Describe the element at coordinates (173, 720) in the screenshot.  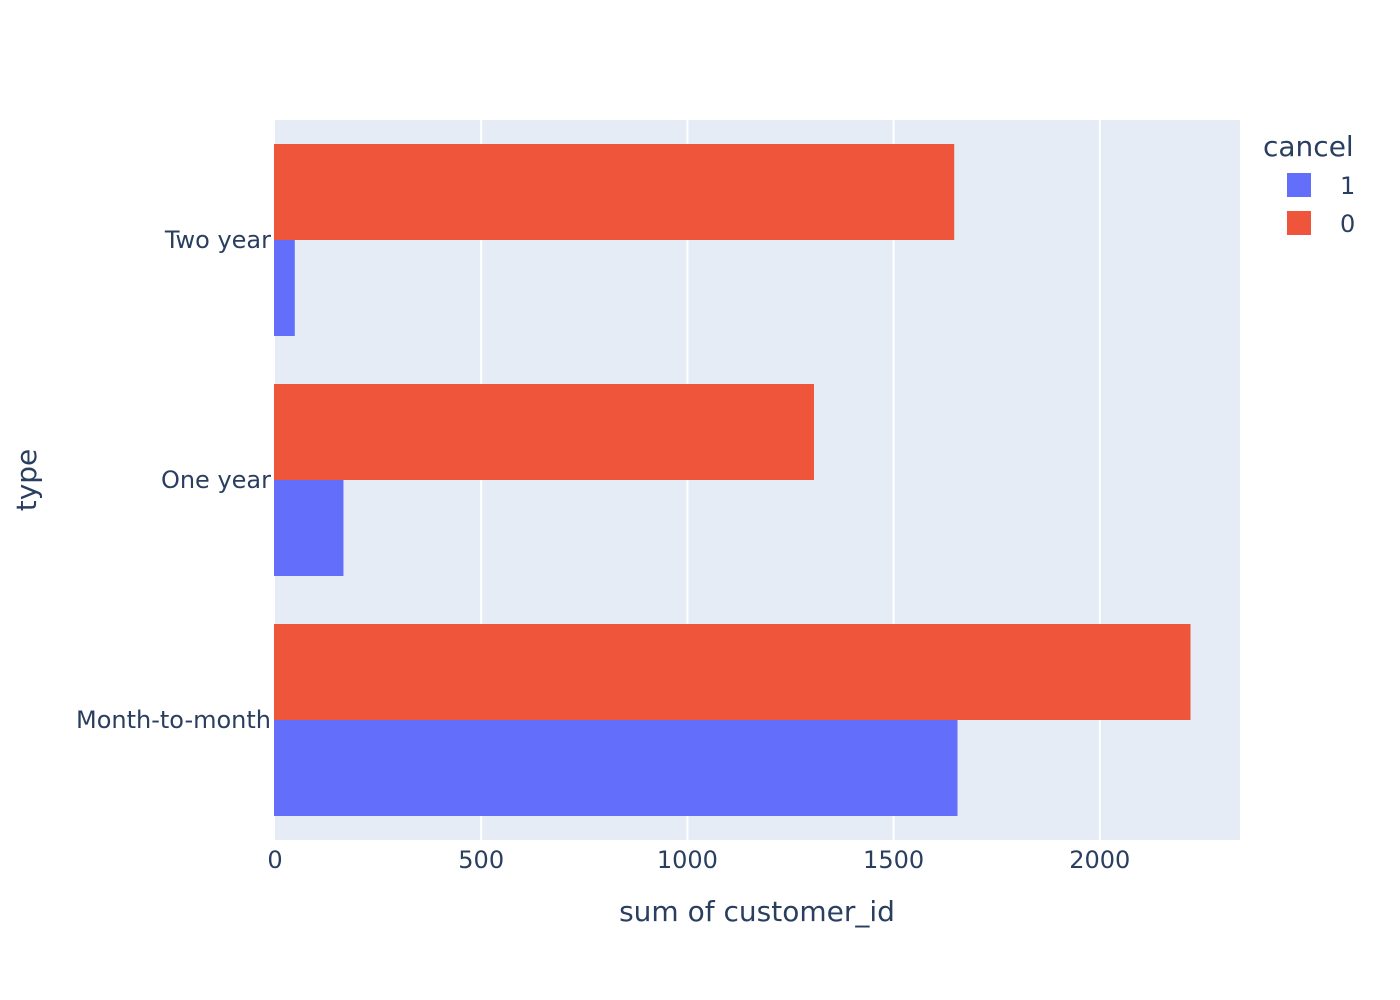
I see `y-tick-label: Month-to-month` at that location.